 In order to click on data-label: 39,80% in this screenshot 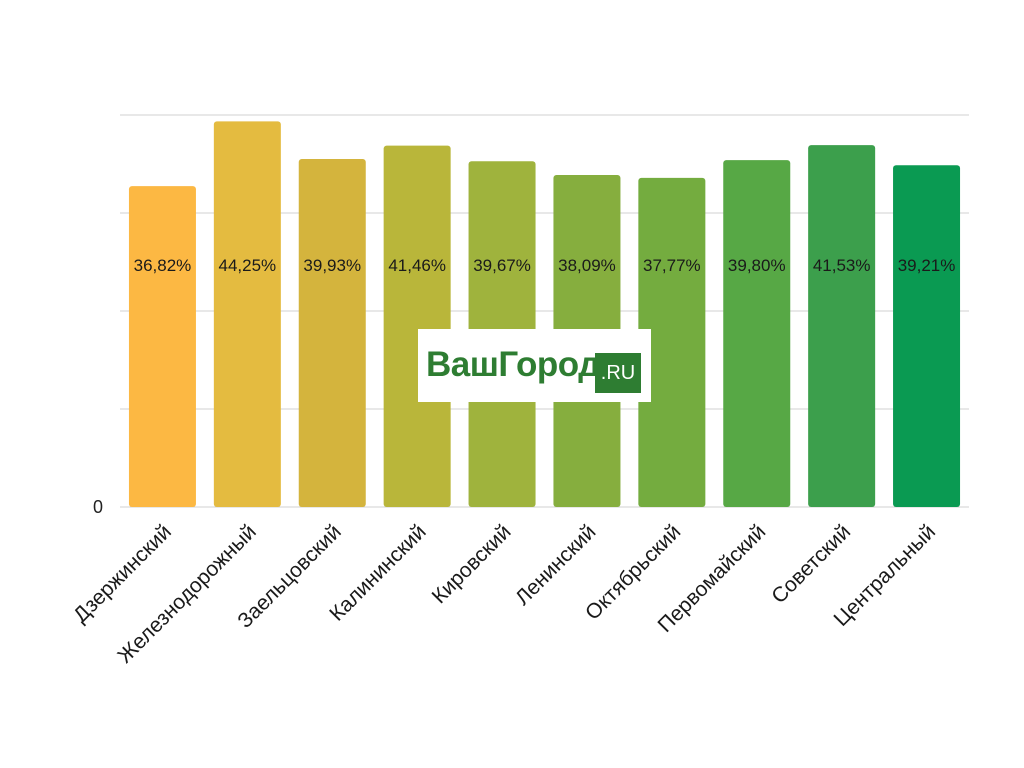, I will do `click(757, 265)`.